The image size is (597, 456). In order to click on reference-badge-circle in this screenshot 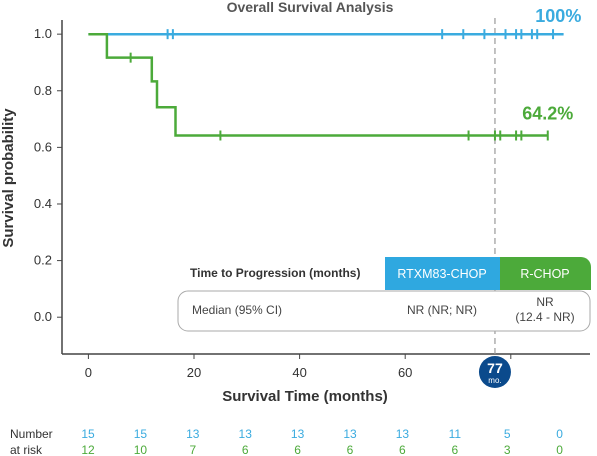, I will do `click(494, 372)`.